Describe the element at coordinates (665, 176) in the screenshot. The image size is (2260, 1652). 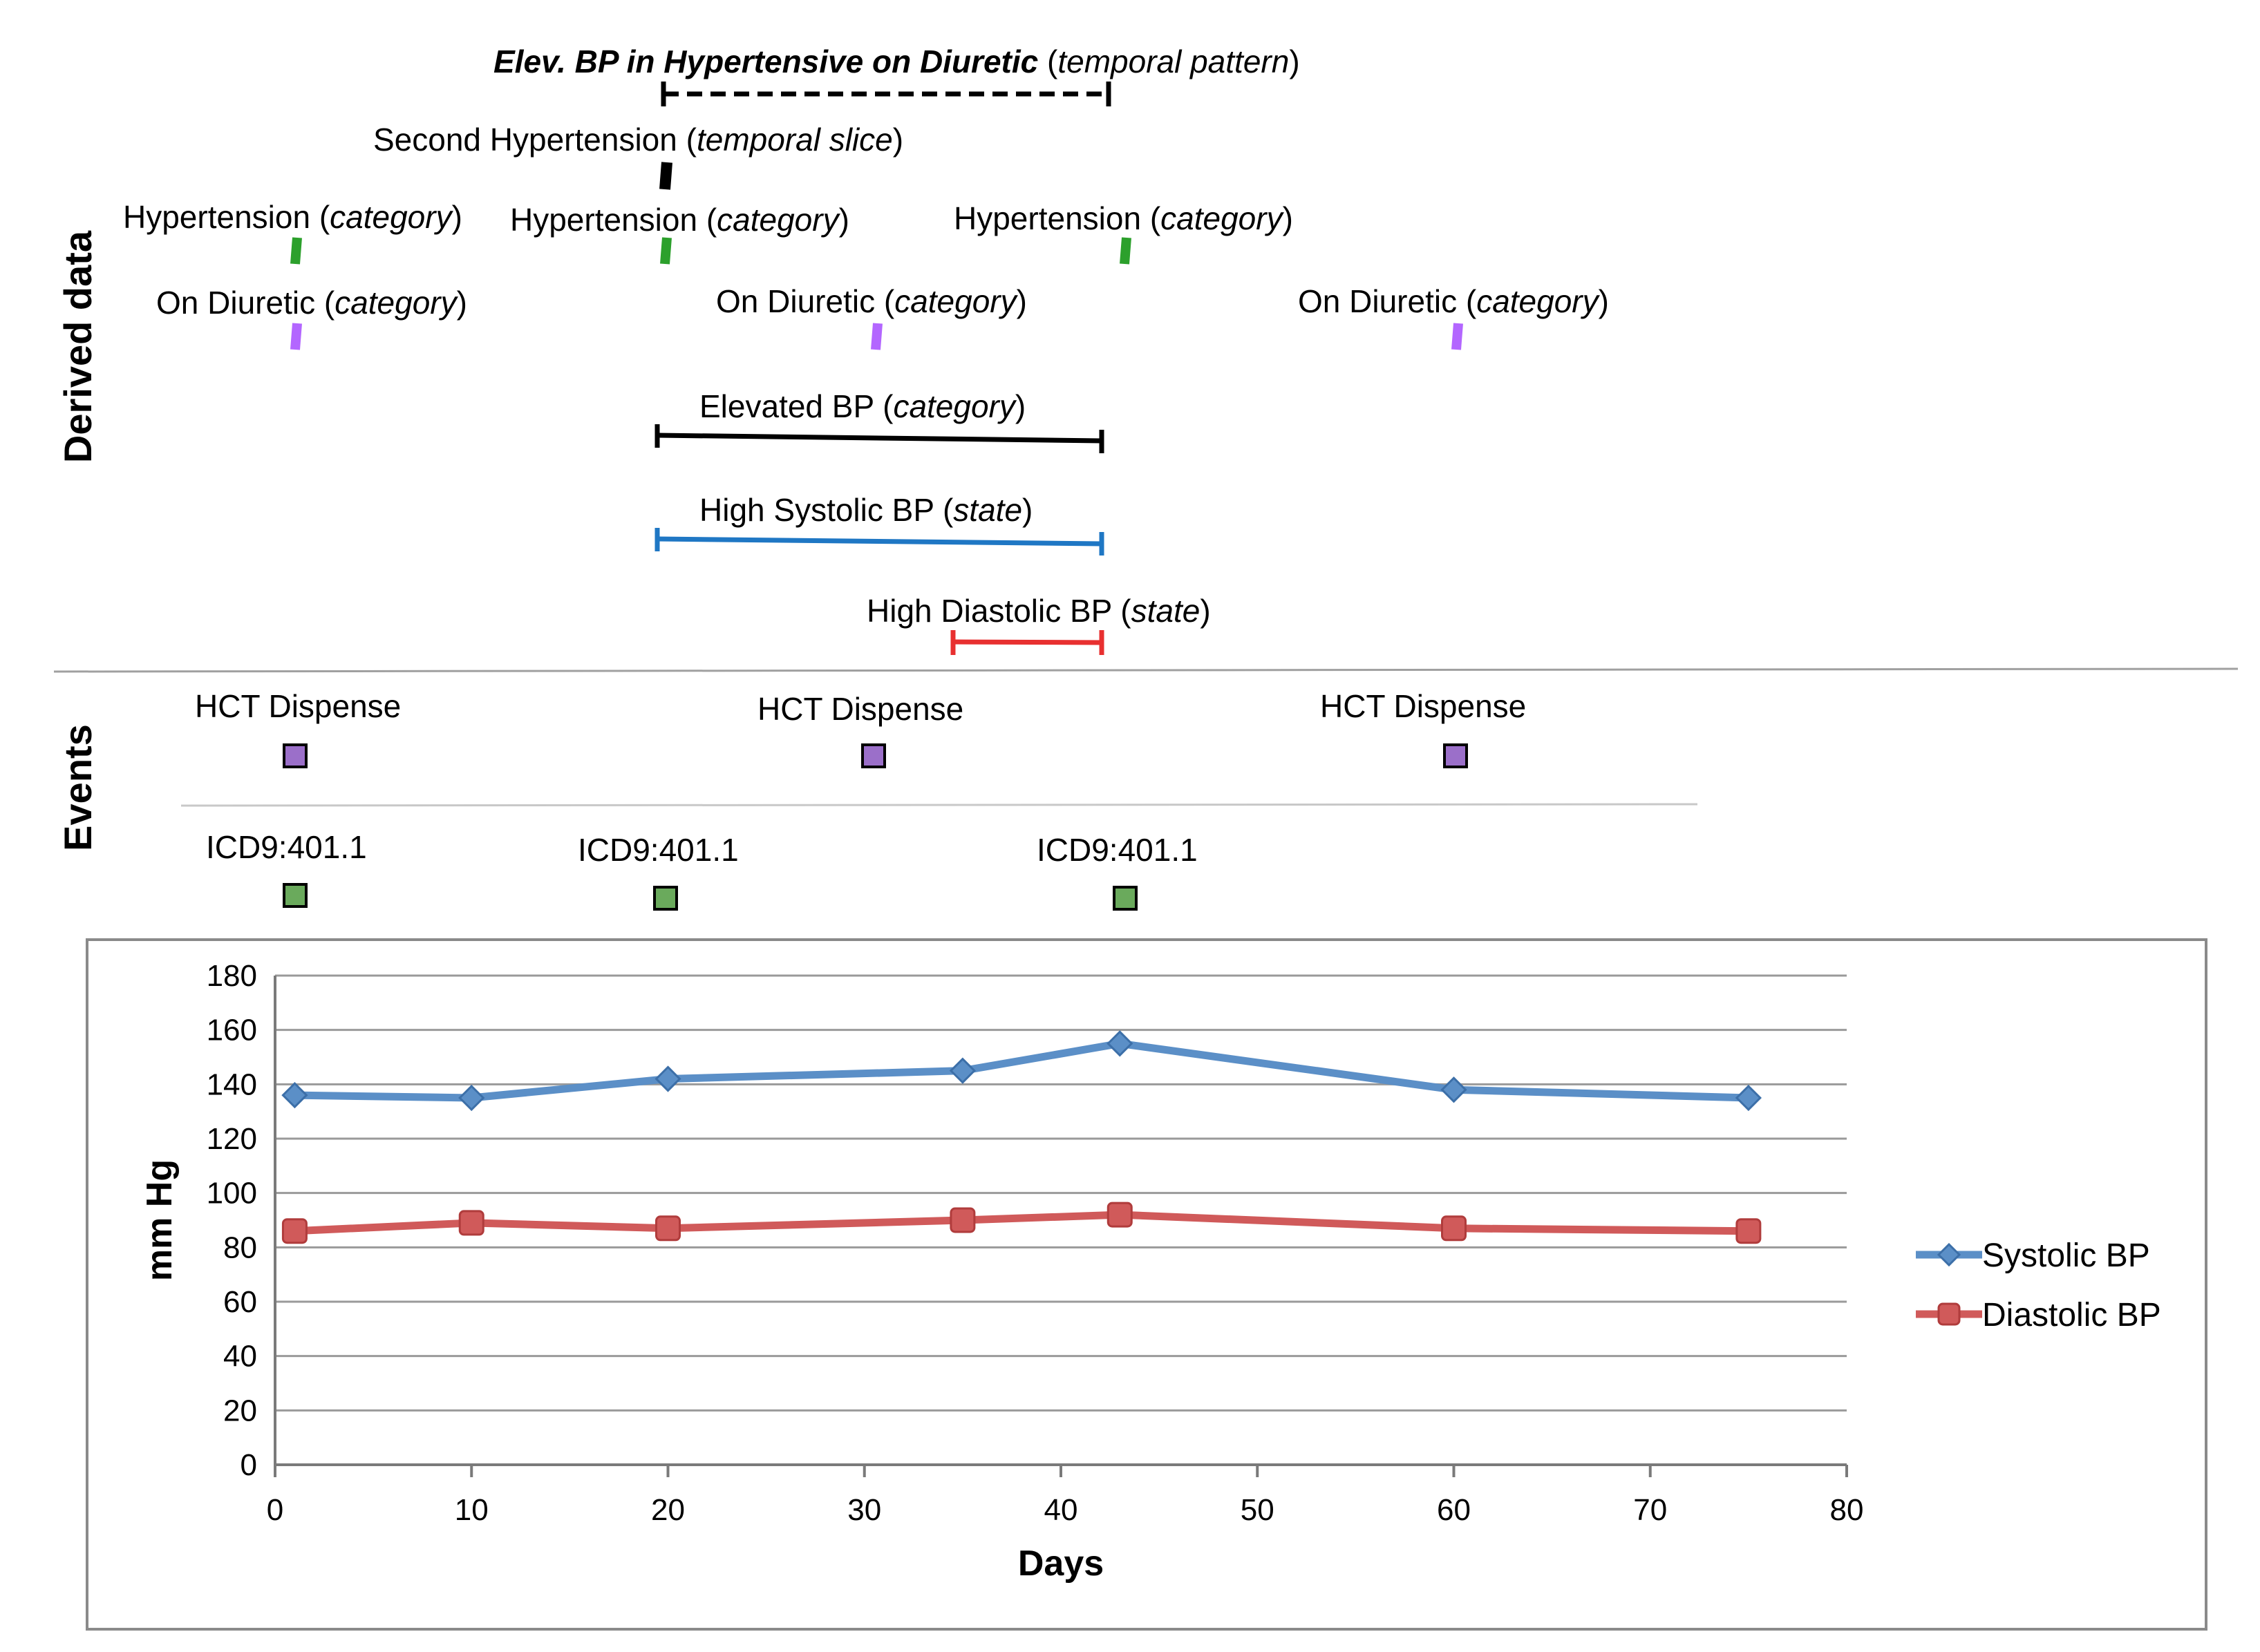
I see `slice-mark` at that location.